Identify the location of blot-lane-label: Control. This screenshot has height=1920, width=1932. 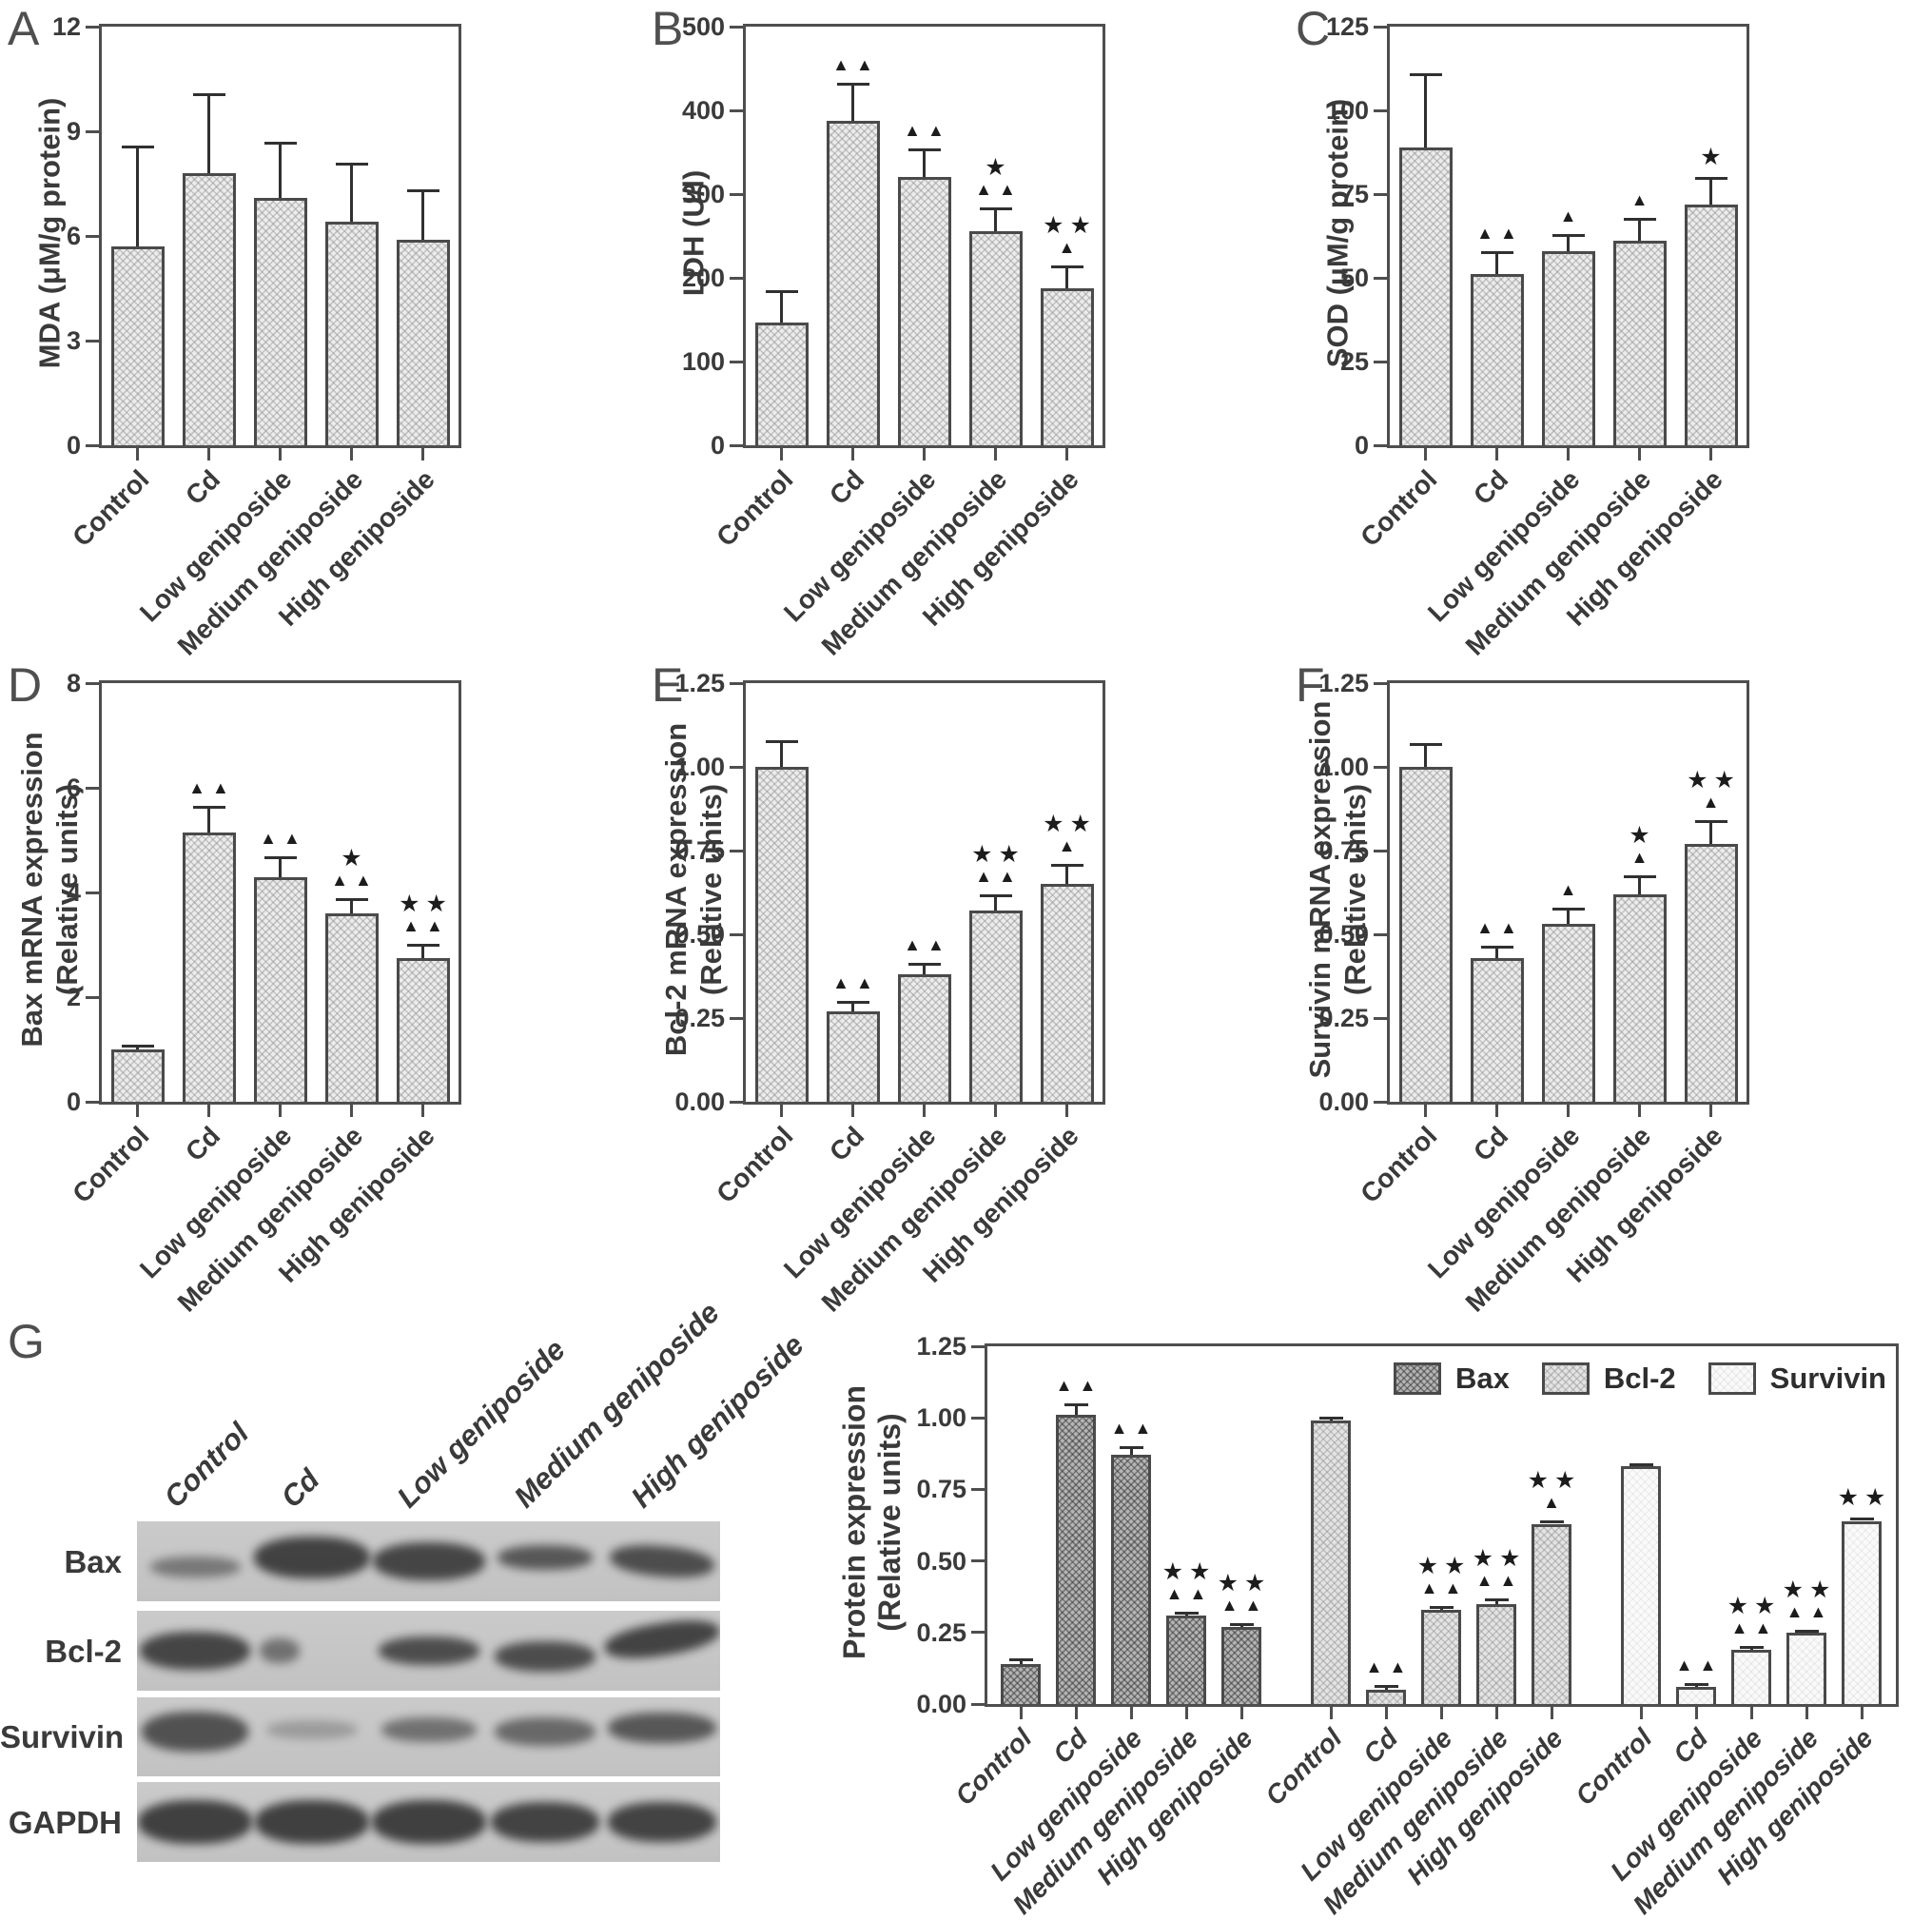
(206, 1465).